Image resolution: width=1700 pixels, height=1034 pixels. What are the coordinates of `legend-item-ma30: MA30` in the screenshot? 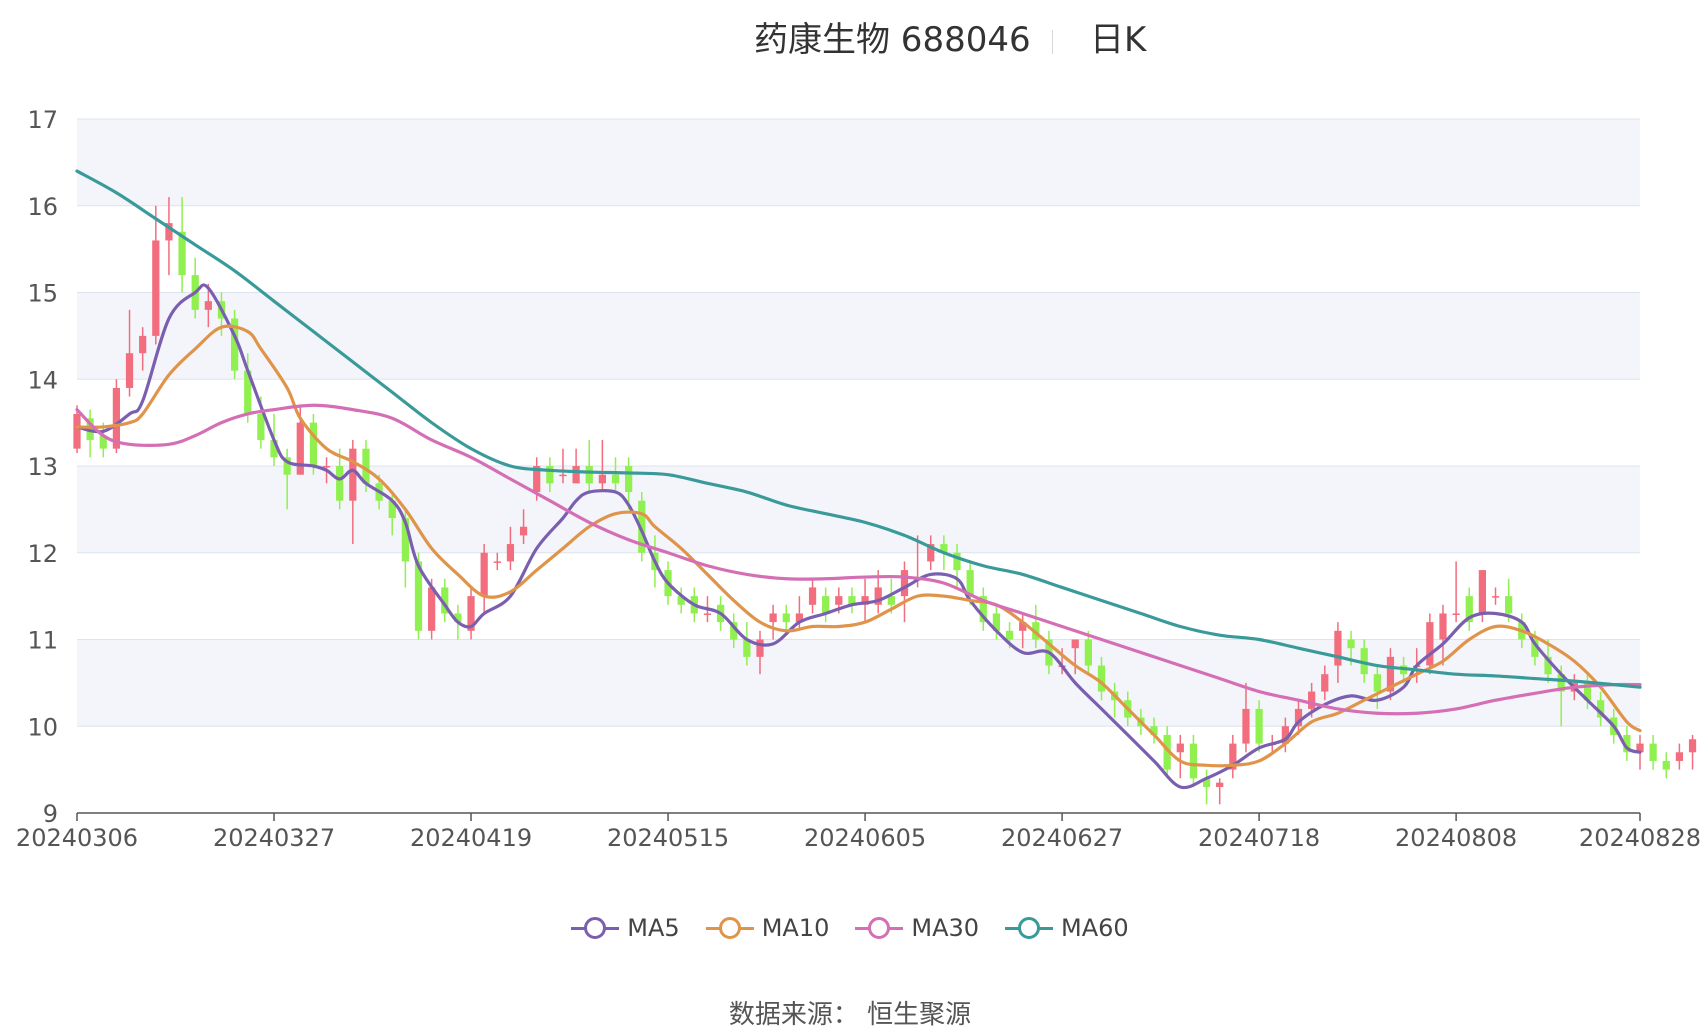 It's located at (917, 928).